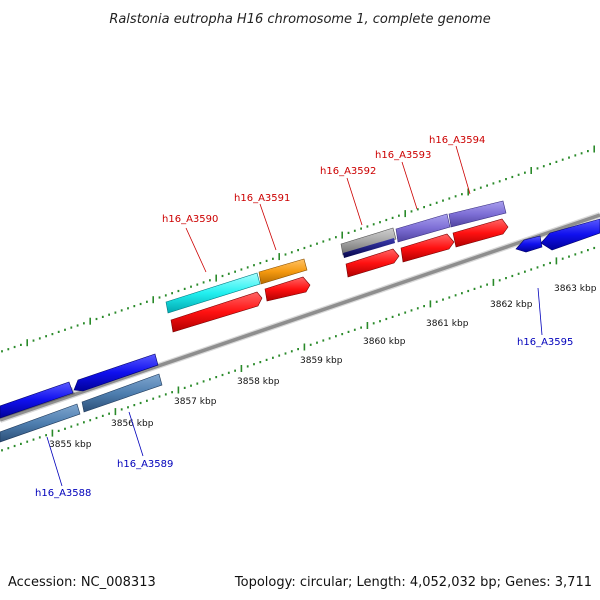  What do you see at coordinates (63, 493) in the screenshot?
I see `gene-label-h16-A3588: h16_A3588` at bounding box center [63, 493].